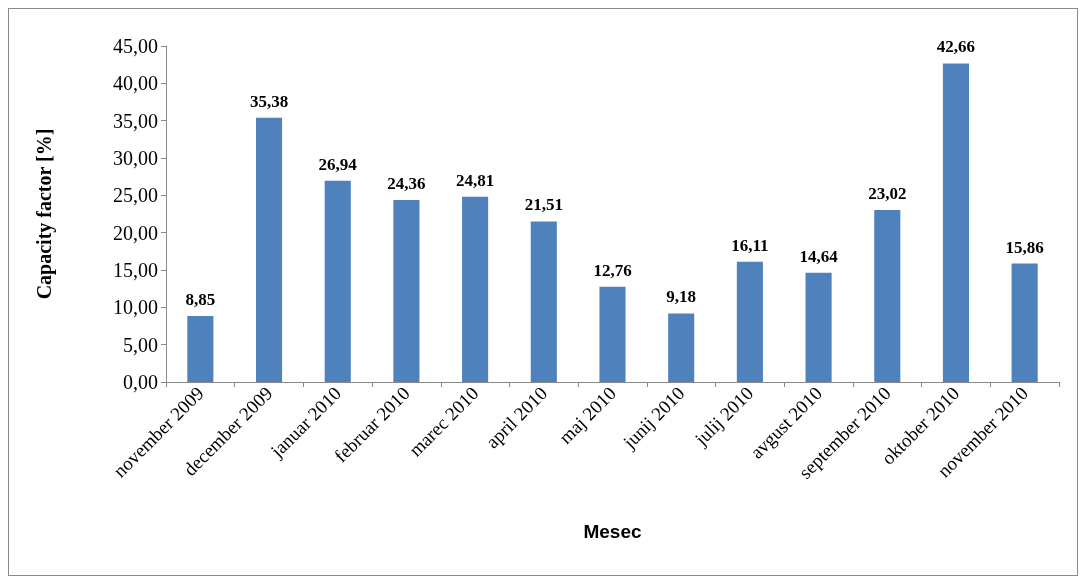 The height and width of the screenshot is (583, 1086). I want to click on y-tick-label: 25,00, so click(135, 195).